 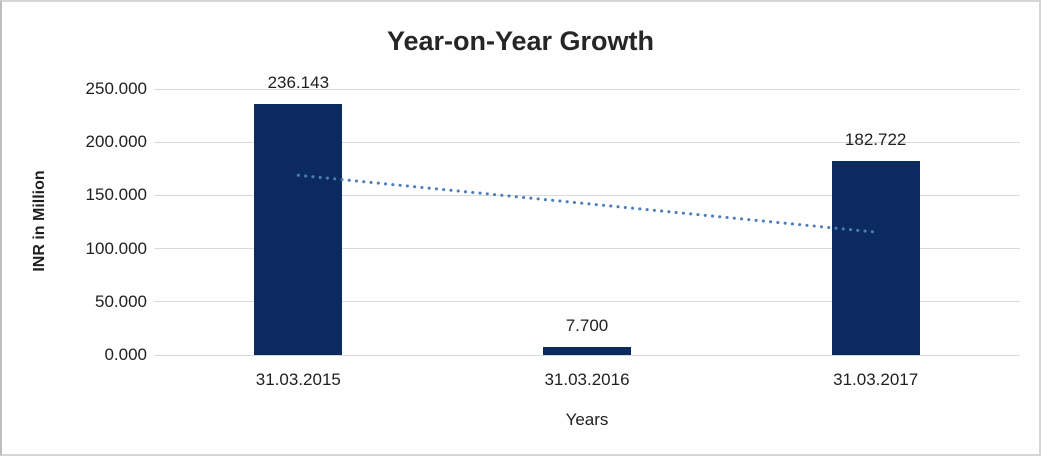 I want to click on y-tick-label: 200.000, so click(x=116, y=142).